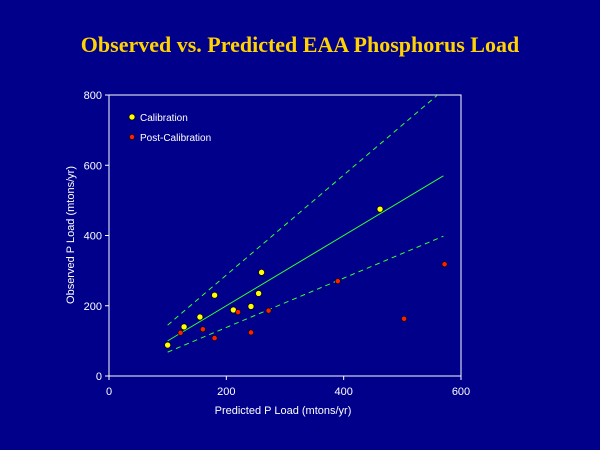 Image resolution: width=600 pixels, height=450 pixels. I want to click on x-tick-label: 200, so click(226, 392).